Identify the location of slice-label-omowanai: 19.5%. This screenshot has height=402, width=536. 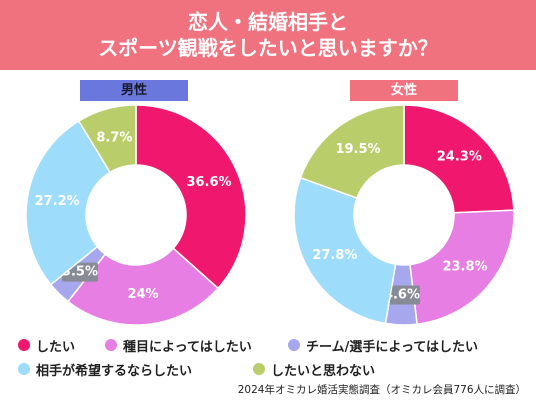
(357, 149).